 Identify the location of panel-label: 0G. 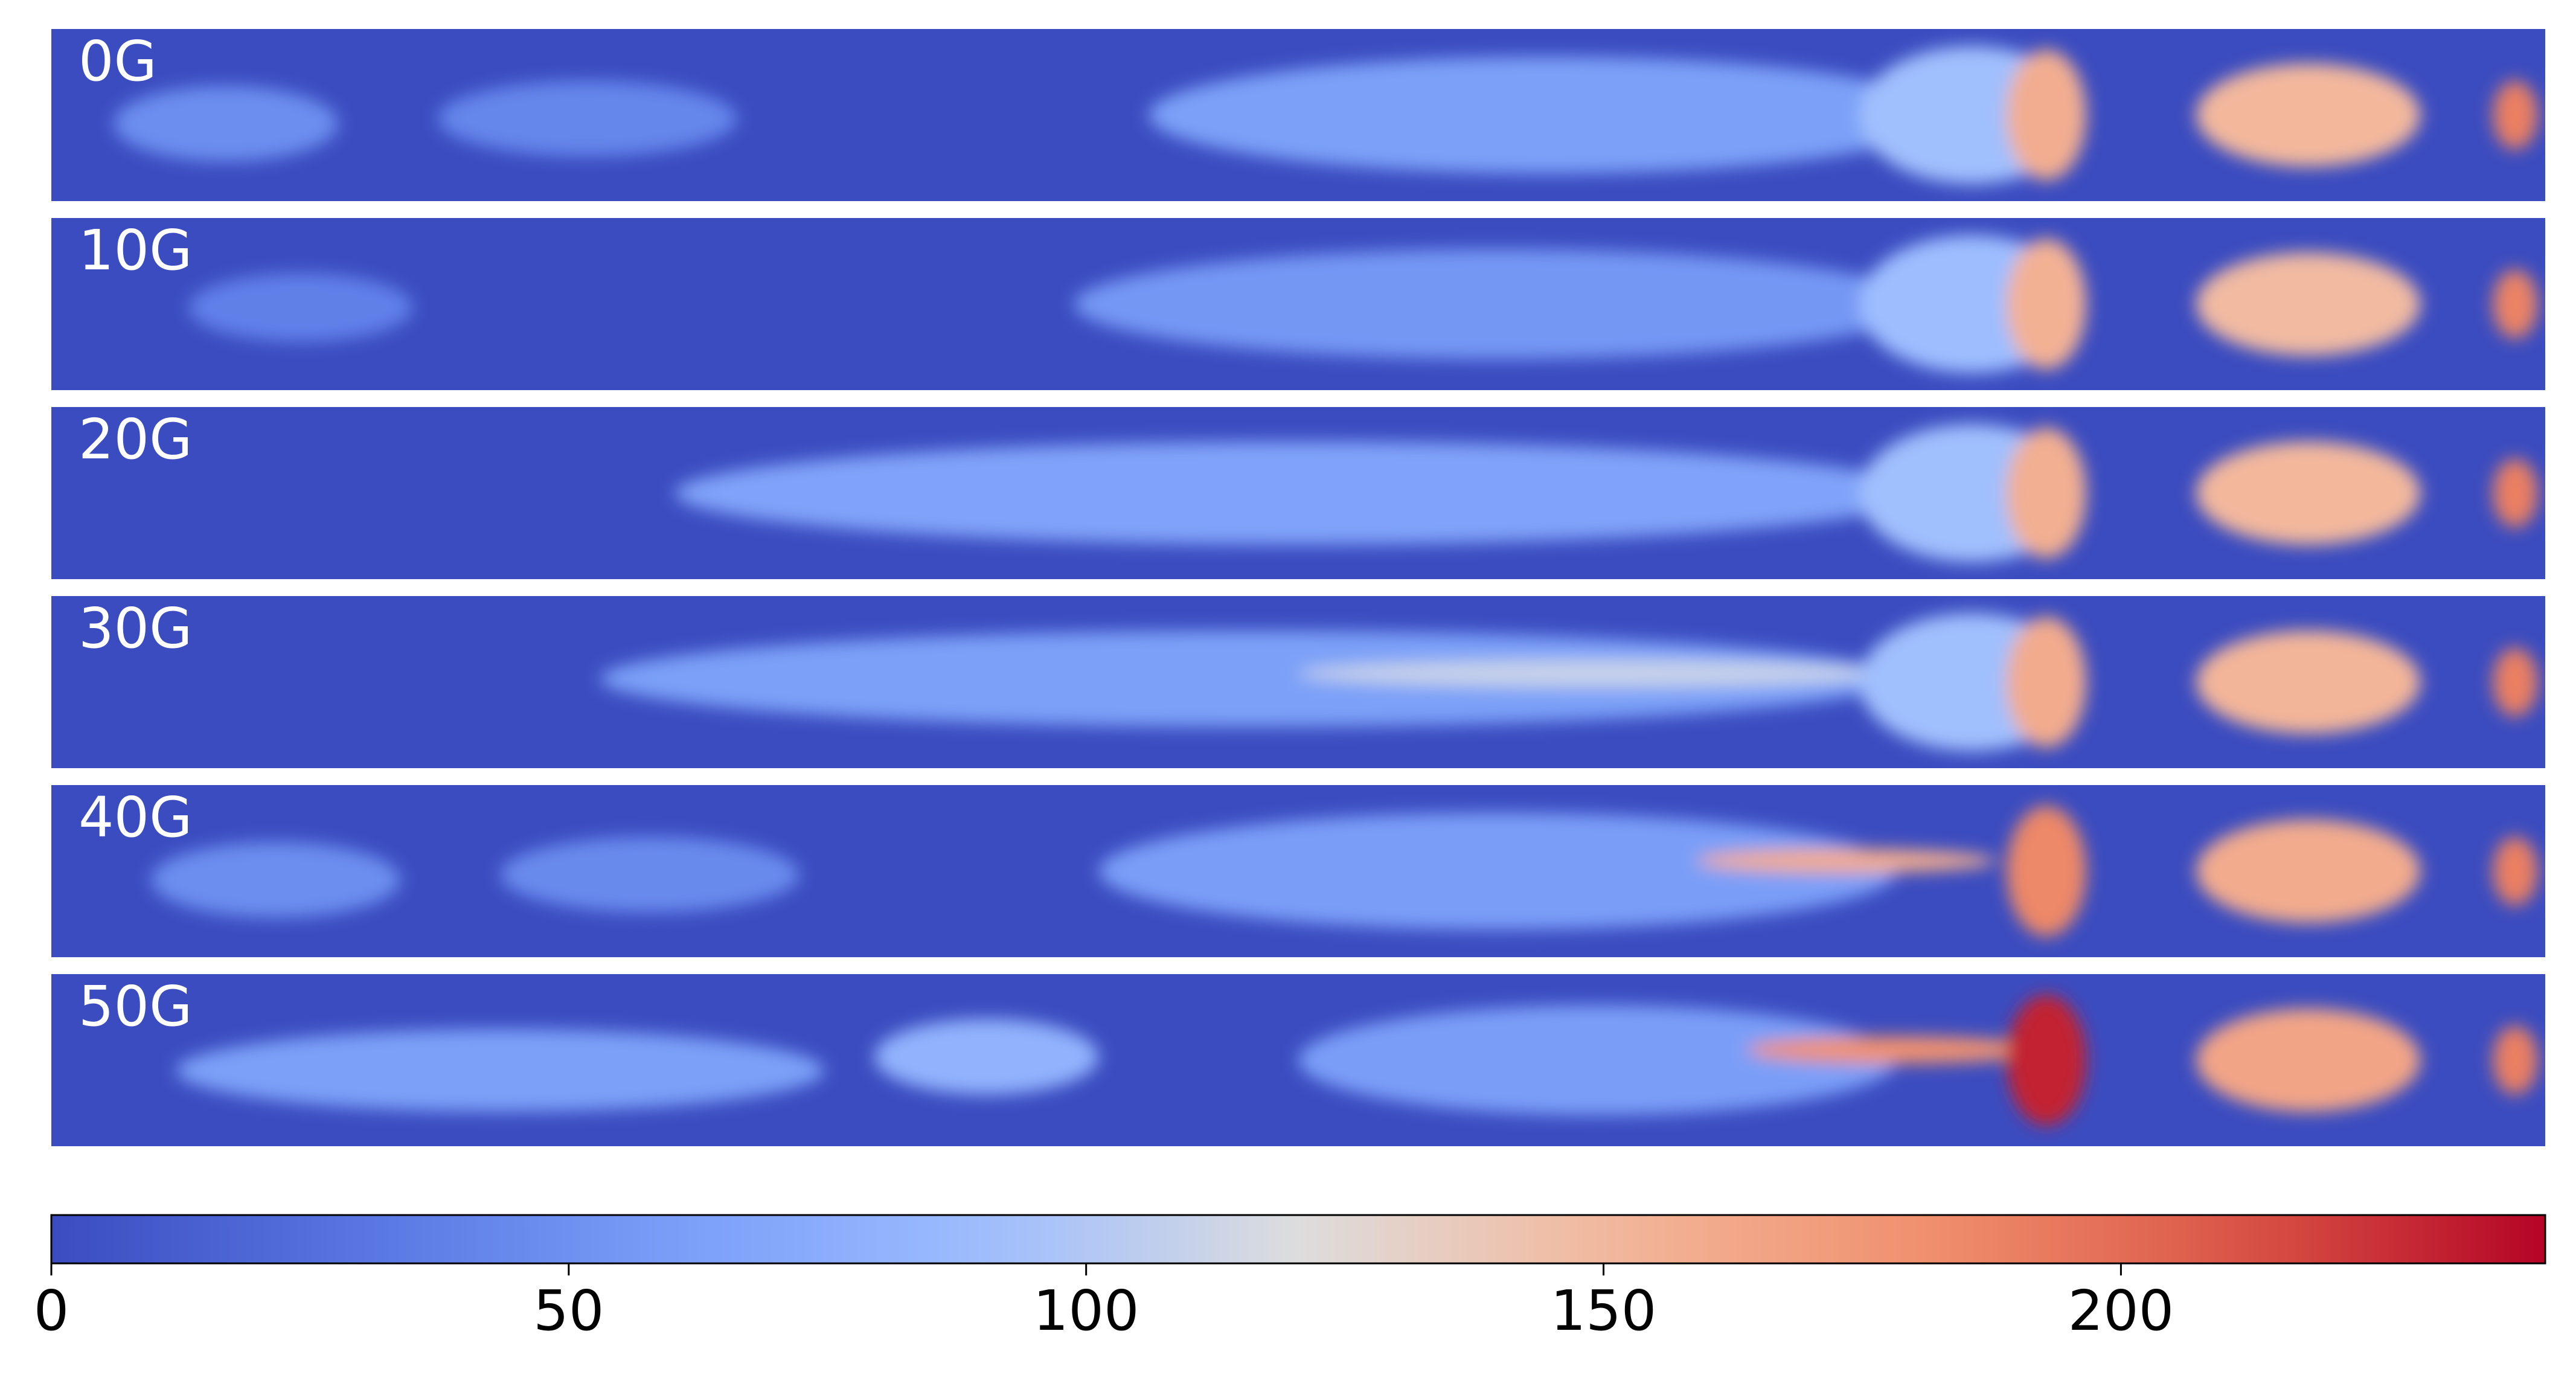
(117, 61).